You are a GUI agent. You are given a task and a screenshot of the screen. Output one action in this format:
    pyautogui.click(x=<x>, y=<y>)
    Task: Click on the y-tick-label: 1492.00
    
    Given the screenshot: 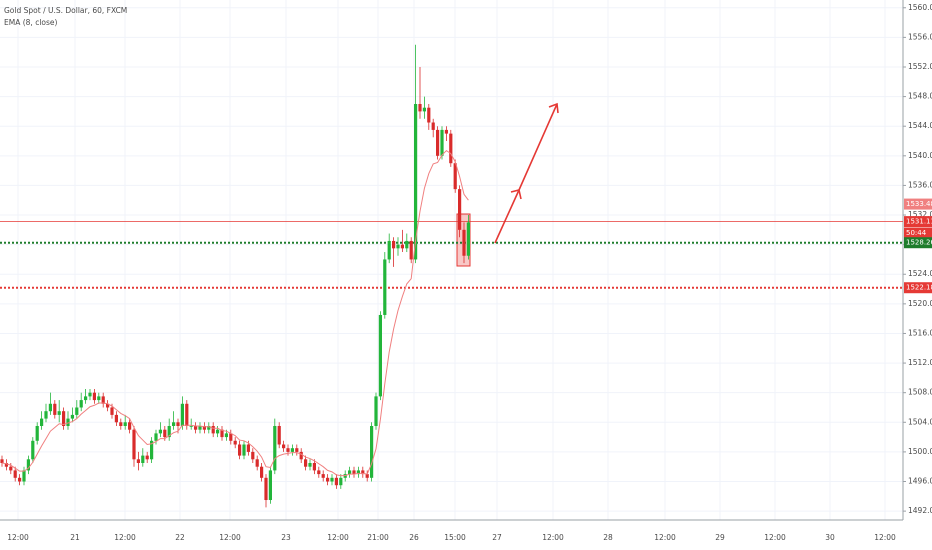 What is the action you would take?
    pyautogui.click(x=920, y=510)
    